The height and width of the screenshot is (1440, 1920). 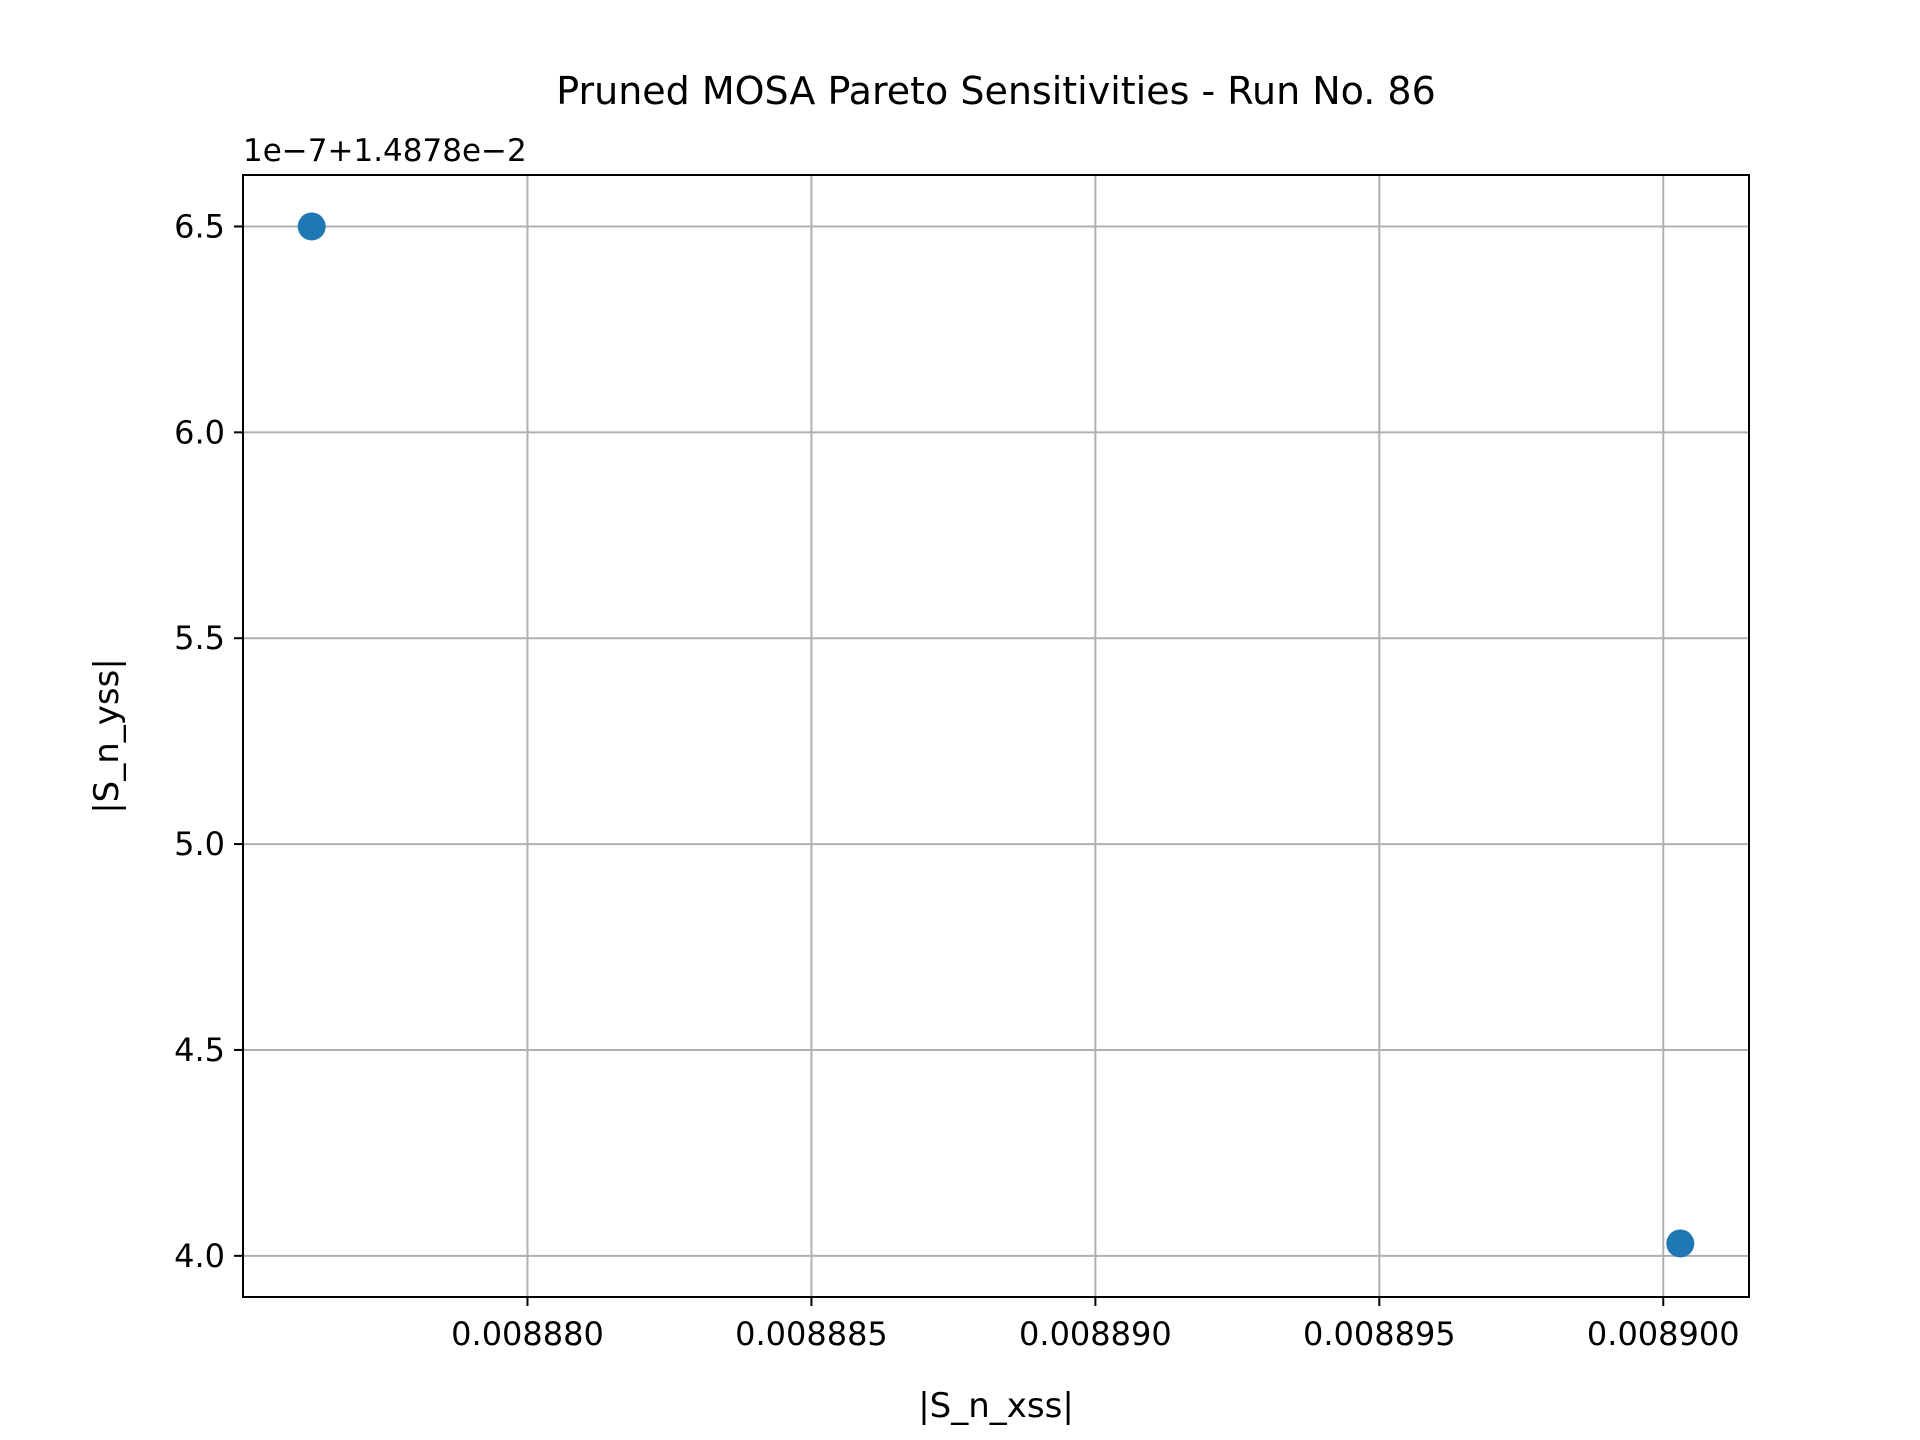 What do you see at coordinates (199, 1050) in the screenshot?
I see `y-tick-label: 4.5` at bounding box center [199, 1050].